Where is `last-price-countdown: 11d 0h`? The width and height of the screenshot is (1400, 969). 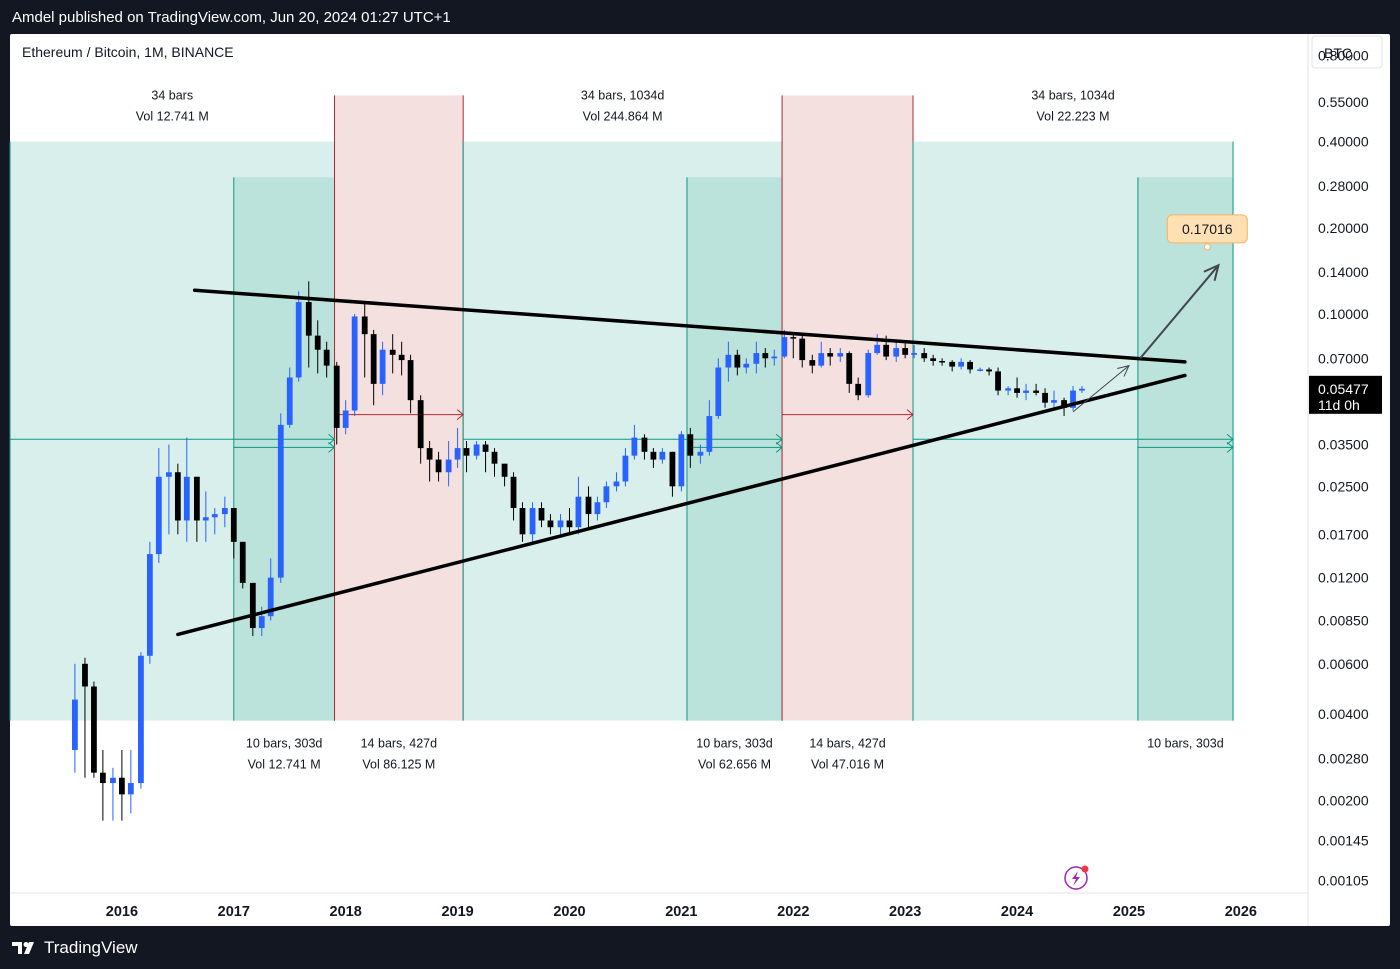 last-price-countdown: 11d 0h is located at coordinates (1339, 405).